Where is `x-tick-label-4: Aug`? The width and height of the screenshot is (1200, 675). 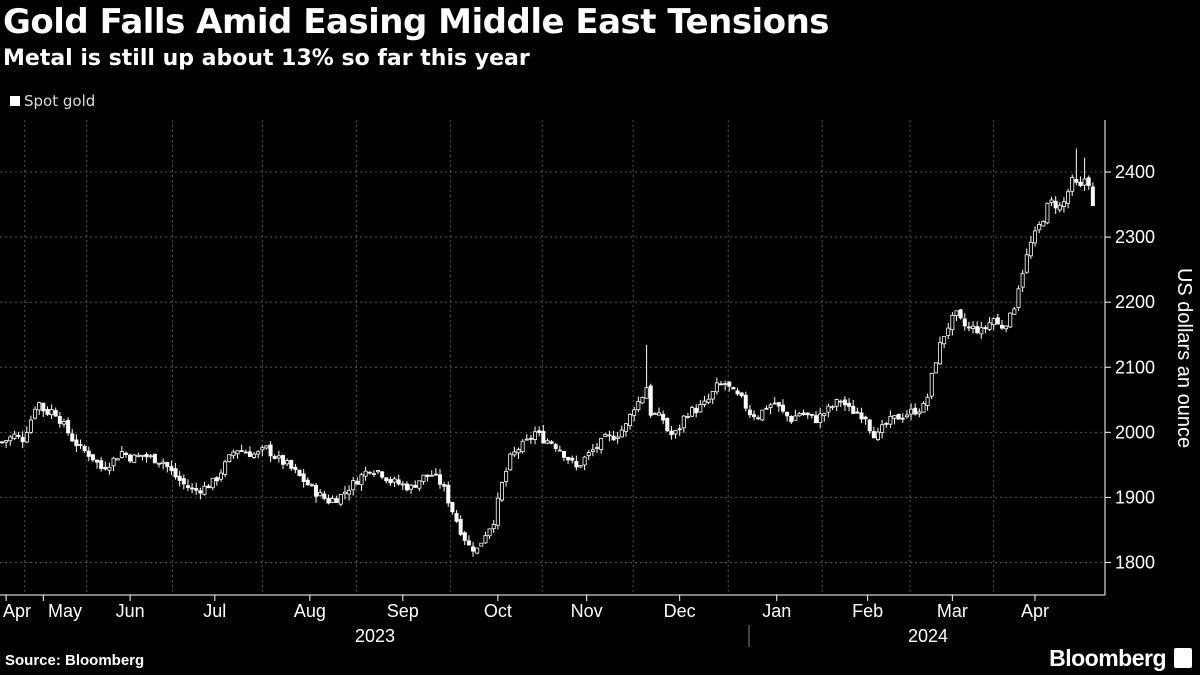 x-tick-label-4: Aug is located at coordinates (310, 611).